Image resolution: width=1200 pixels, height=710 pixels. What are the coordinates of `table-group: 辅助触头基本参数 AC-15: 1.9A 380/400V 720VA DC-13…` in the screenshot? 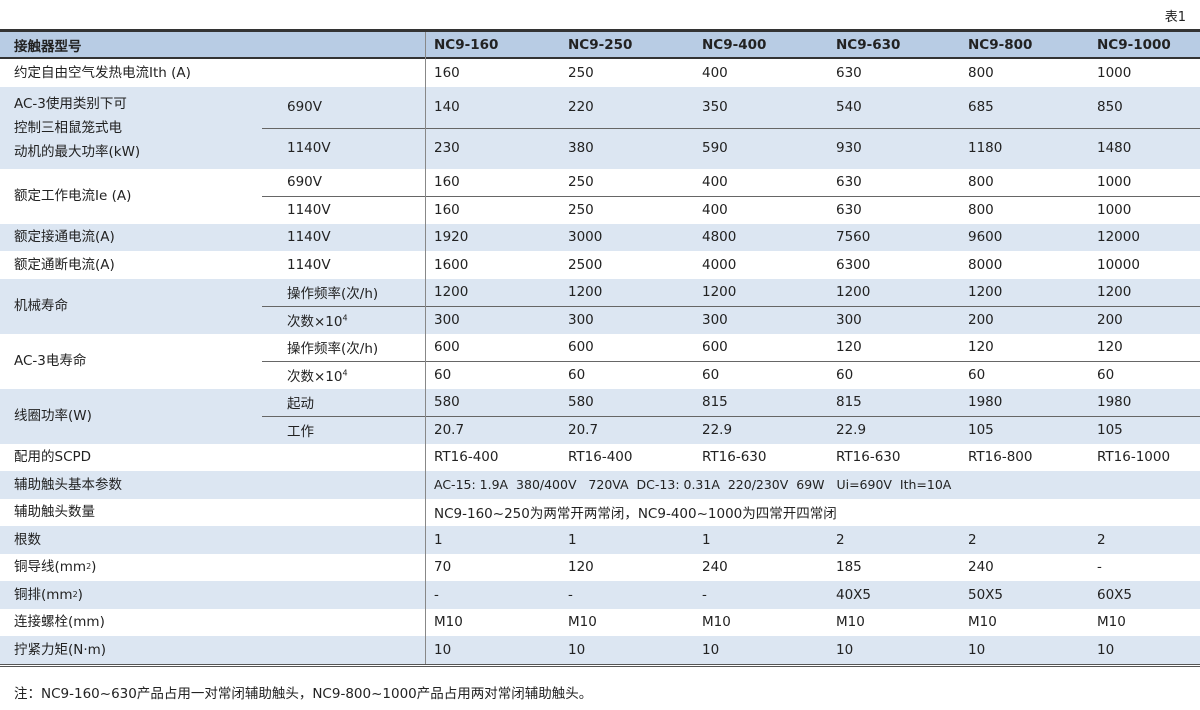 It's located at (600, 485).